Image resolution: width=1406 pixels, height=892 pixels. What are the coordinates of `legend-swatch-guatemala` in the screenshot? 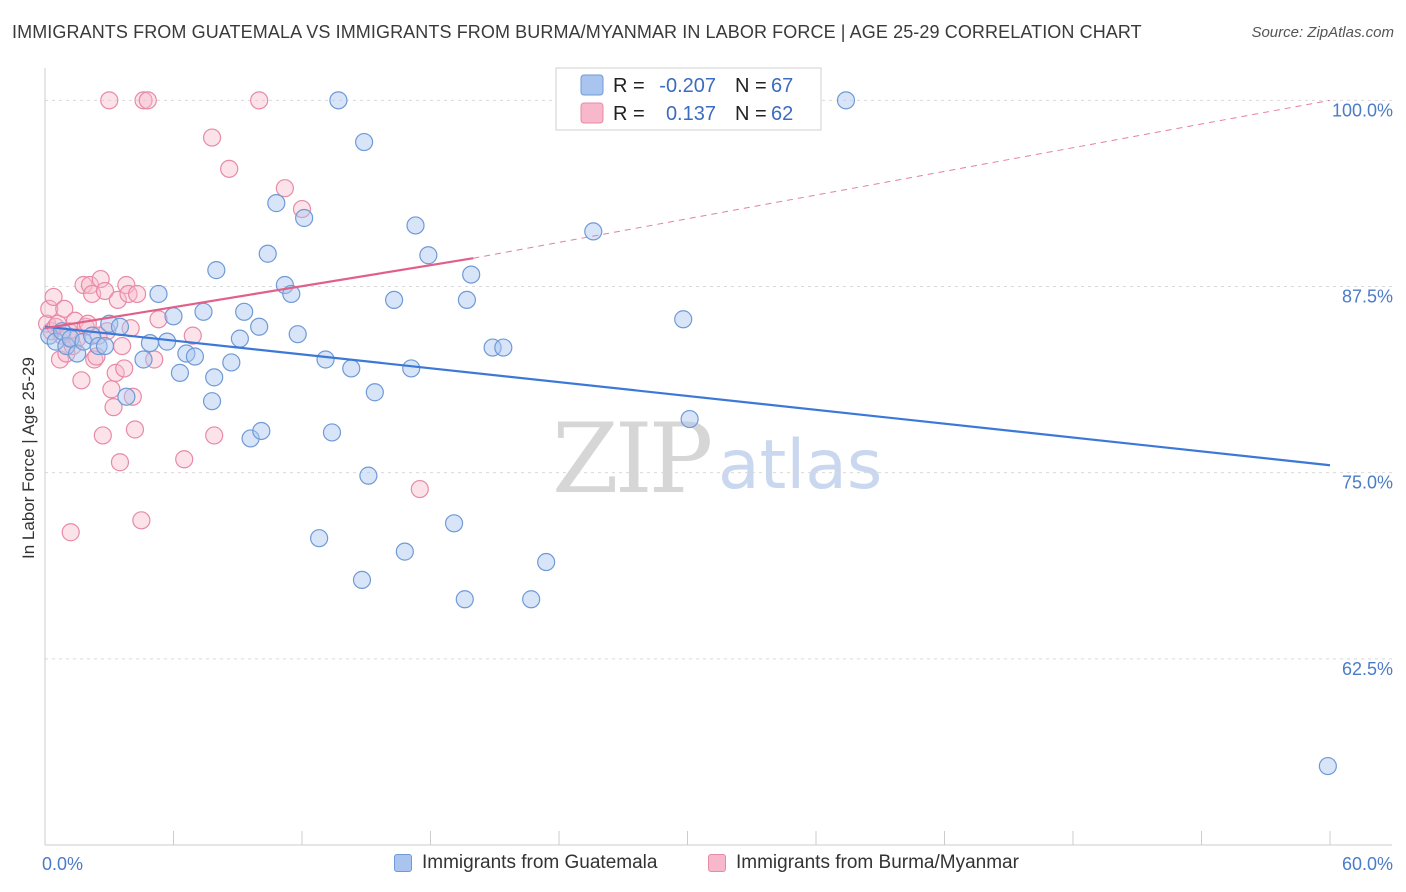 It's located at (592, 85).